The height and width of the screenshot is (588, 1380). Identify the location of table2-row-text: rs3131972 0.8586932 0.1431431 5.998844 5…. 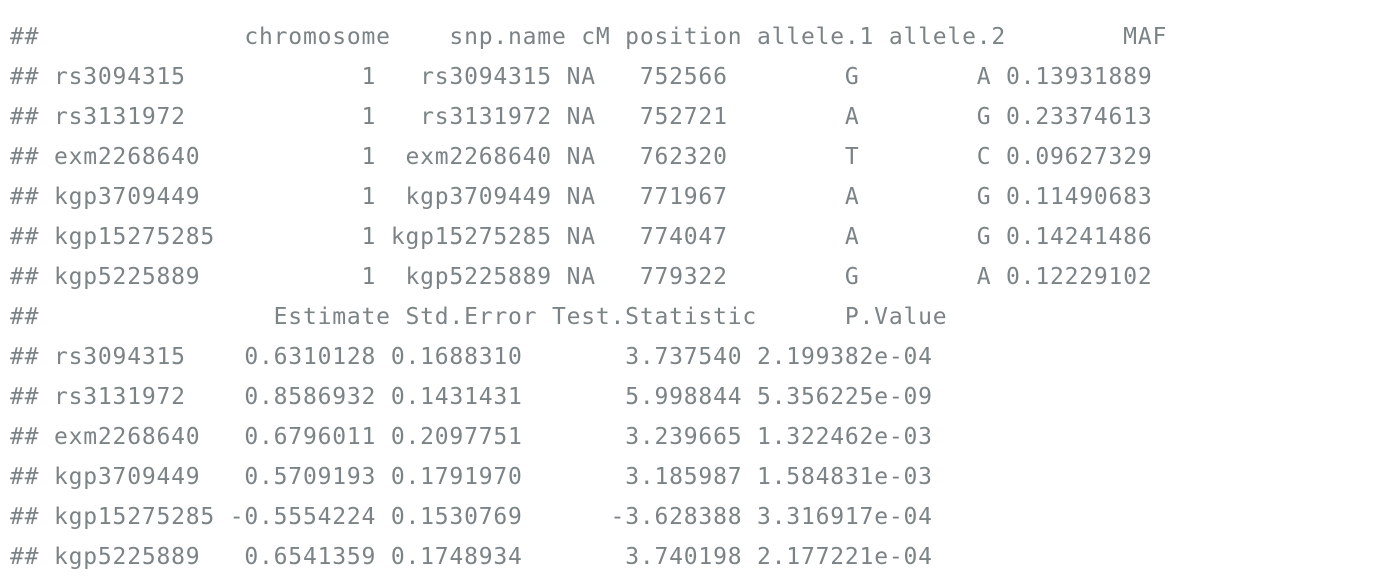
(493, 397).